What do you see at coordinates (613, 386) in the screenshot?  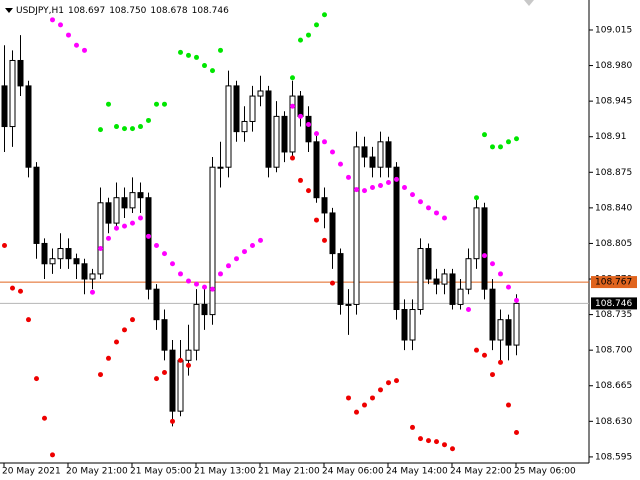 I see `y-tick-label: 108.665` at bounding box center [613, 386].